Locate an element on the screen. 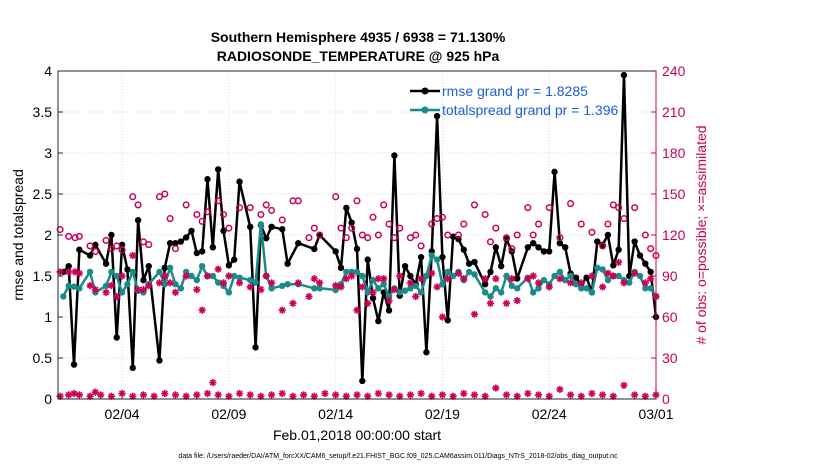  y2-tick-label: 0 is located at coordinates (666, 399).